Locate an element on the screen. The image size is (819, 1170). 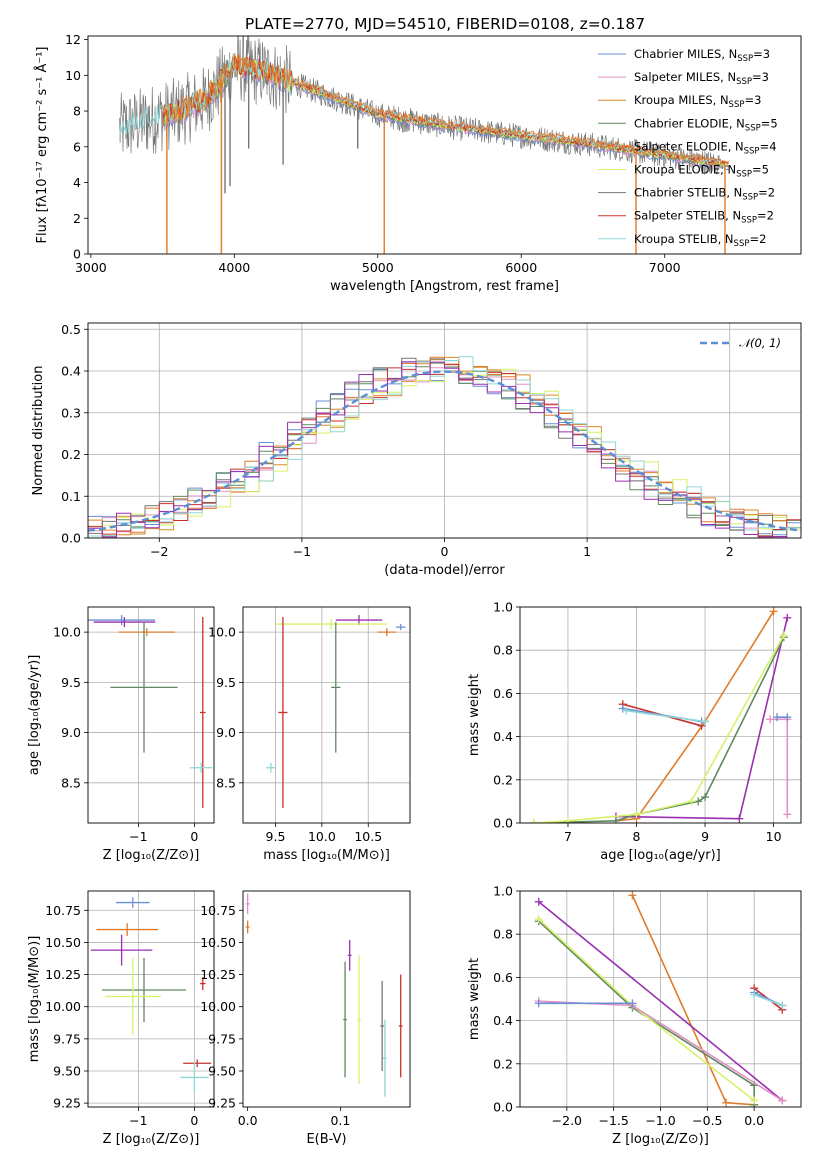
x-tick-label: 4000 is located at coordinates (234, 267).